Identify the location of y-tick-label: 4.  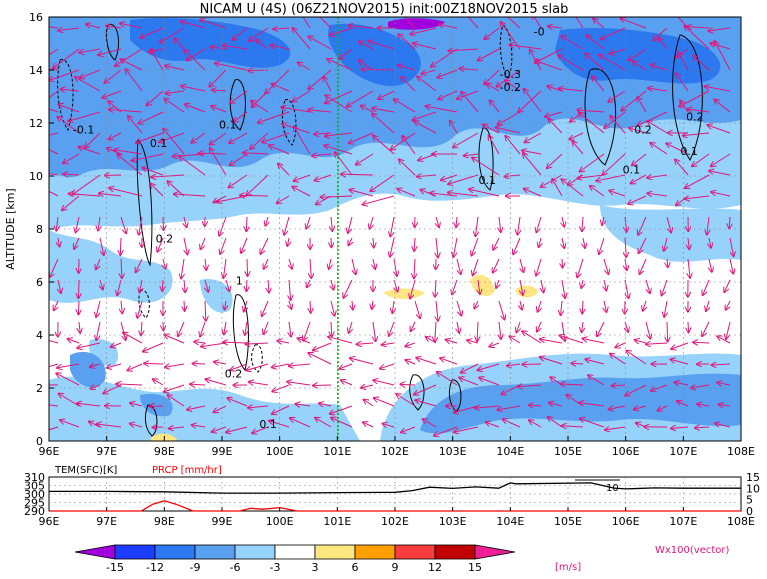
(39, 335).